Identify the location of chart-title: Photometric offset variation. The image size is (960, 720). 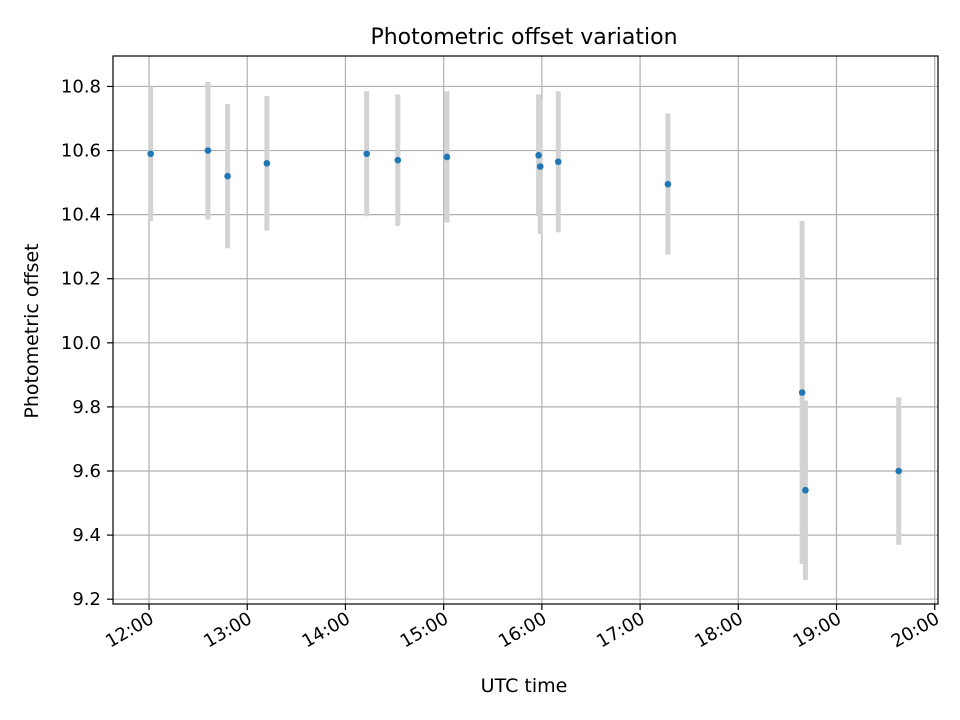
(523, 37).